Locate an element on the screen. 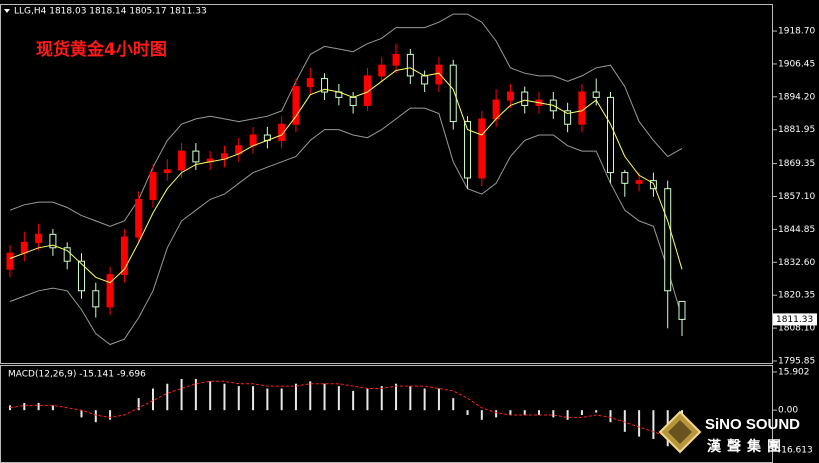  price-tag is located at coordinates (795, 319).